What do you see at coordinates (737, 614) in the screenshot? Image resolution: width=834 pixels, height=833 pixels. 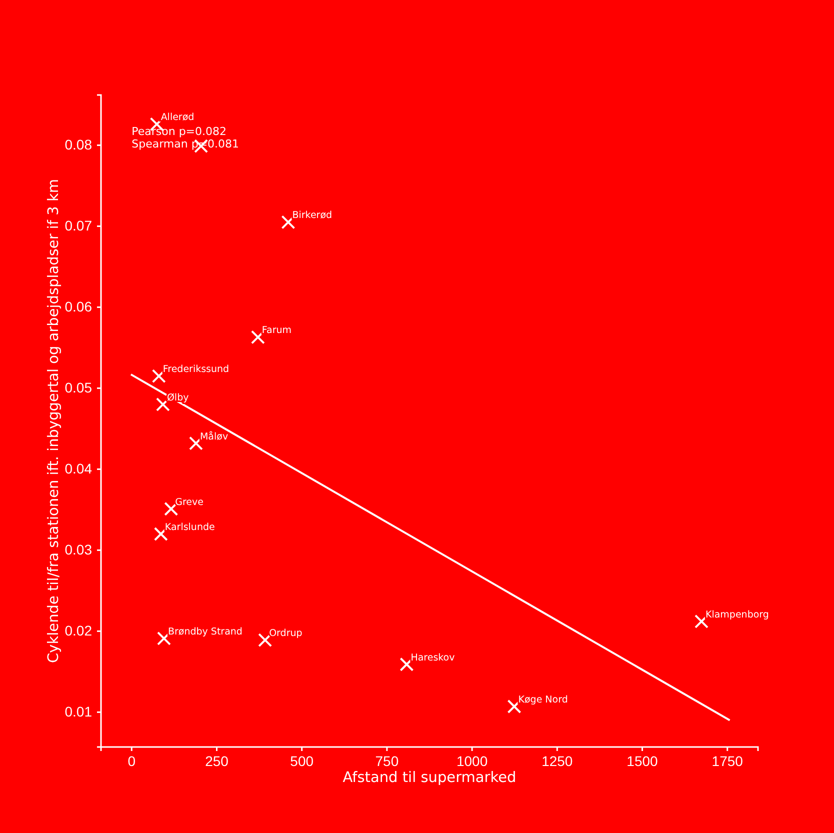 I see `annotation: Klampenborg` at bounding box center [737, 614].